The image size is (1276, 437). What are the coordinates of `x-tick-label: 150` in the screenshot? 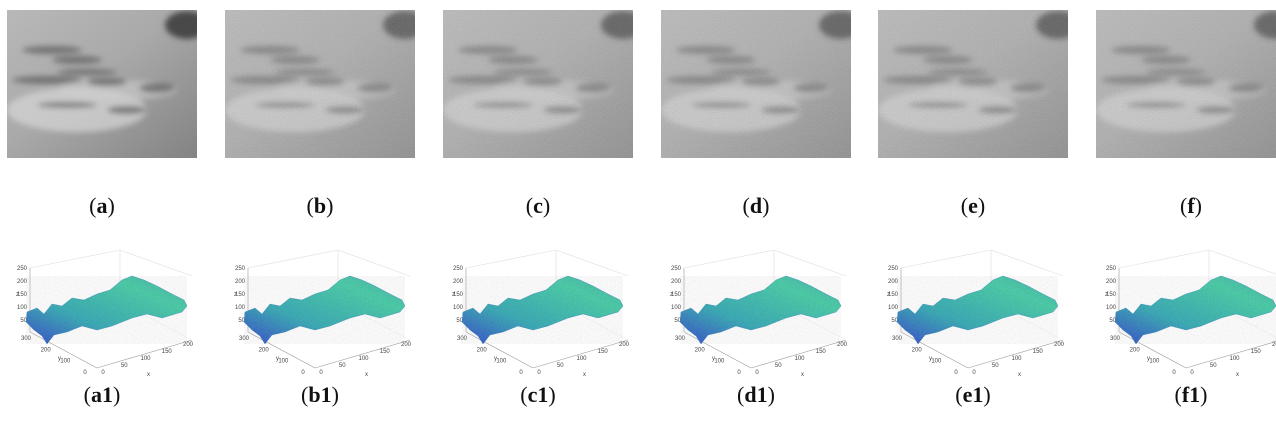 It's located at (821, 352).